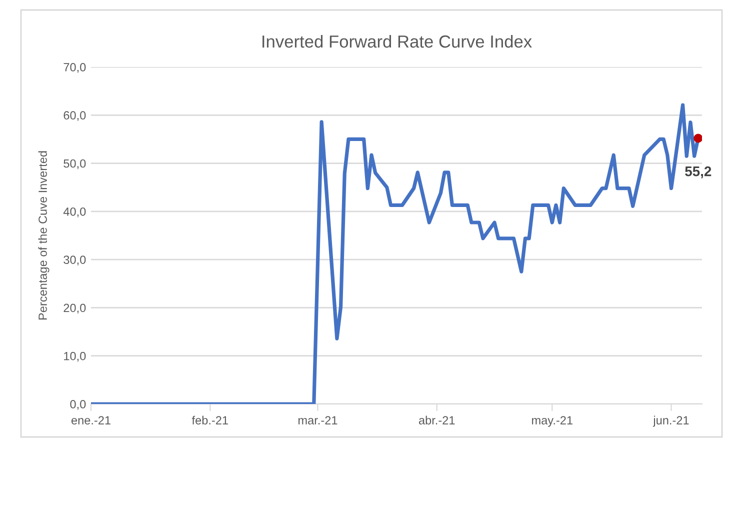  I want to click on x-tick-label: may.-21, so click(552, 421).